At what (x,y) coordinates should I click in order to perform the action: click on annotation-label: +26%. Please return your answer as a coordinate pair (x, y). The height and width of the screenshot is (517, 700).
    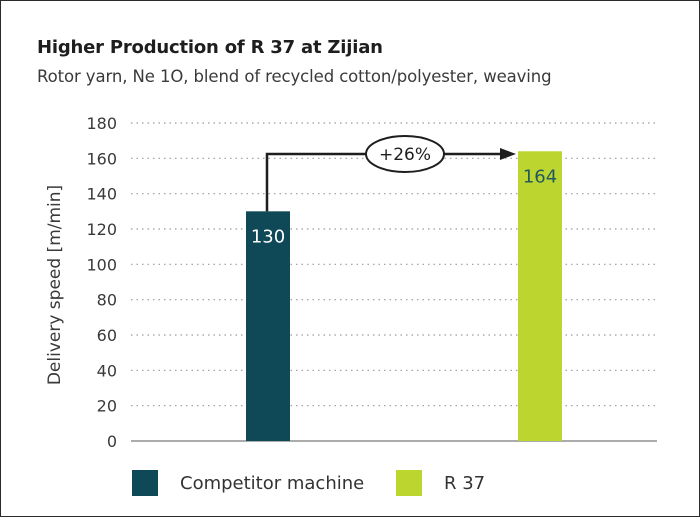
    Looking at the image, I should click on (405, 155).